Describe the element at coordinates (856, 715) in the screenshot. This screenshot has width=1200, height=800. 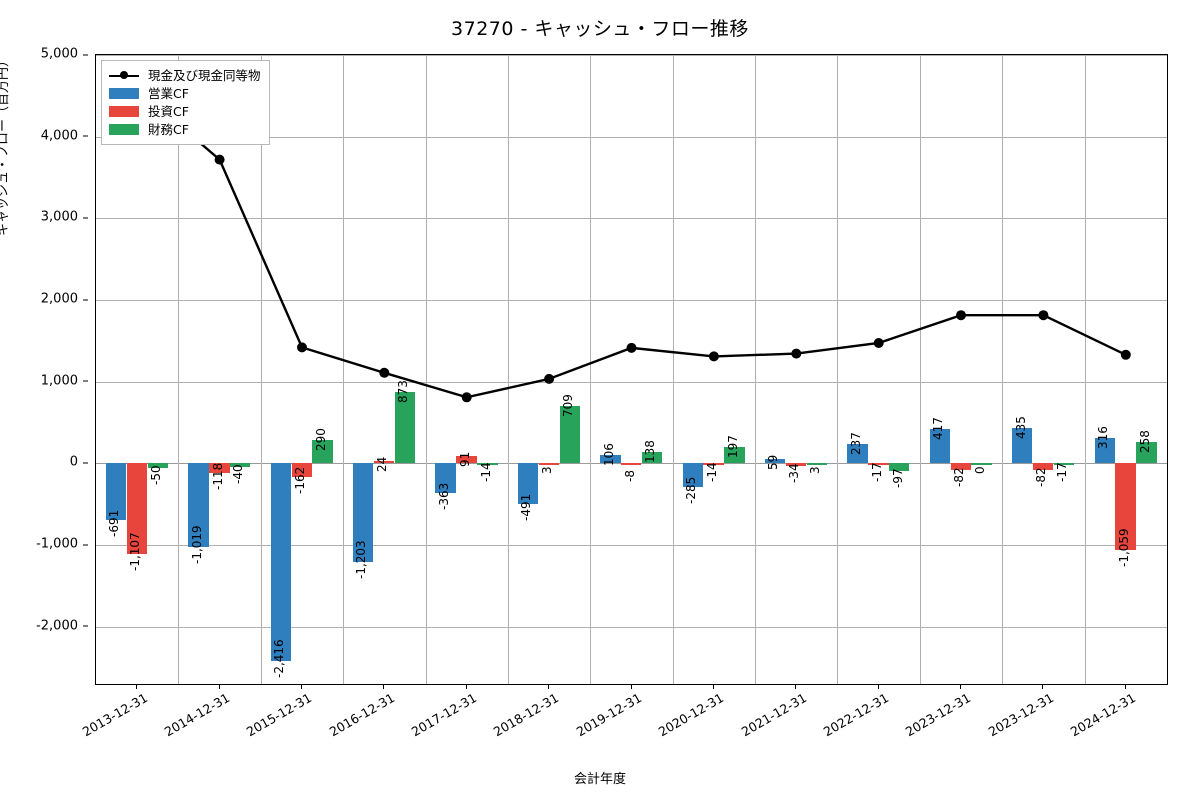
I see `x-tick-label: 2022-12-31` at that location.